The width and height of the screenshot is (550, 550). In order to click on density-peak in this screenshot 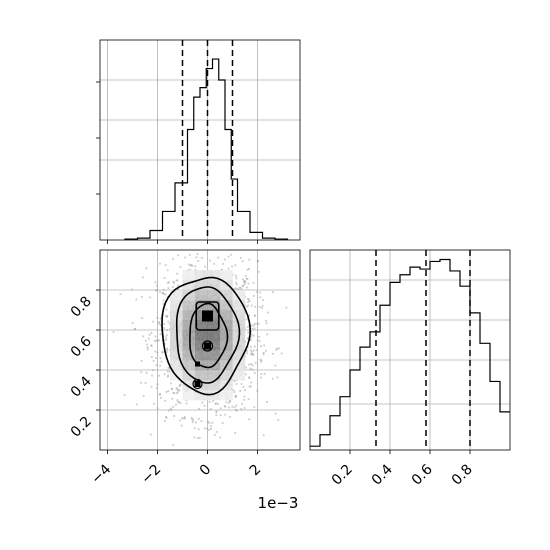, I will do `click(197, 384)`.